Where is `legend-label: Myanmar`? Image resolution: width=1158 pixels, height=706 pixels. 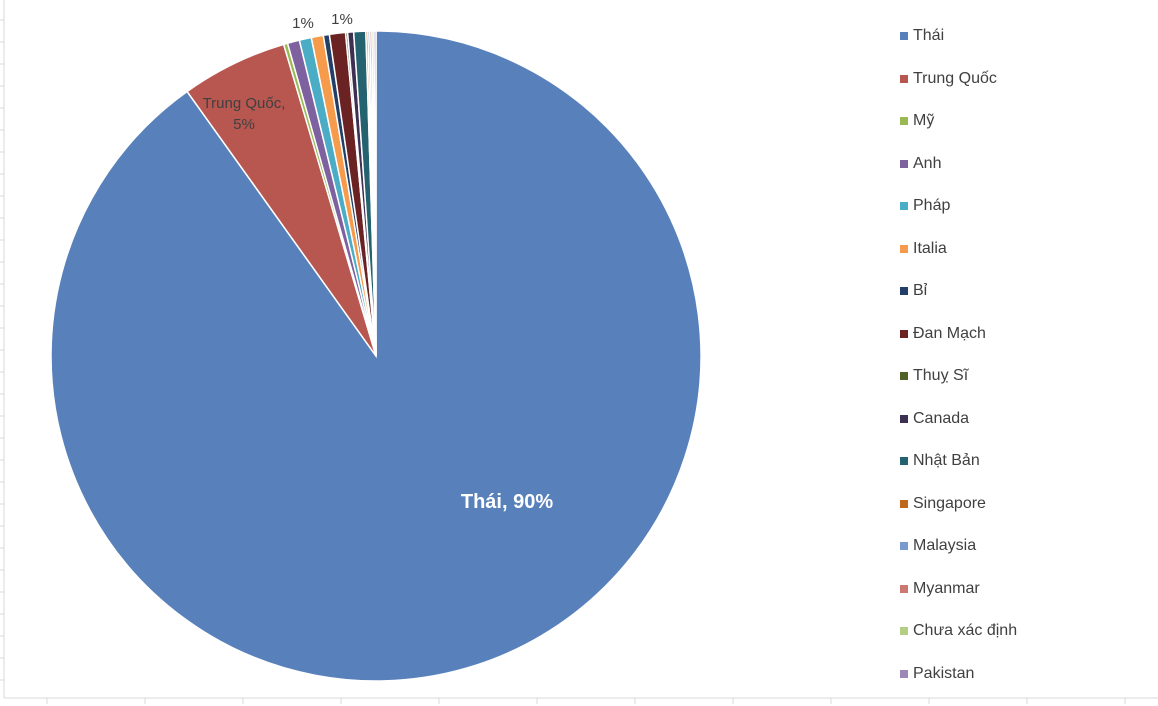
legend-label: Myanmar is located at coordinates (946, 588).